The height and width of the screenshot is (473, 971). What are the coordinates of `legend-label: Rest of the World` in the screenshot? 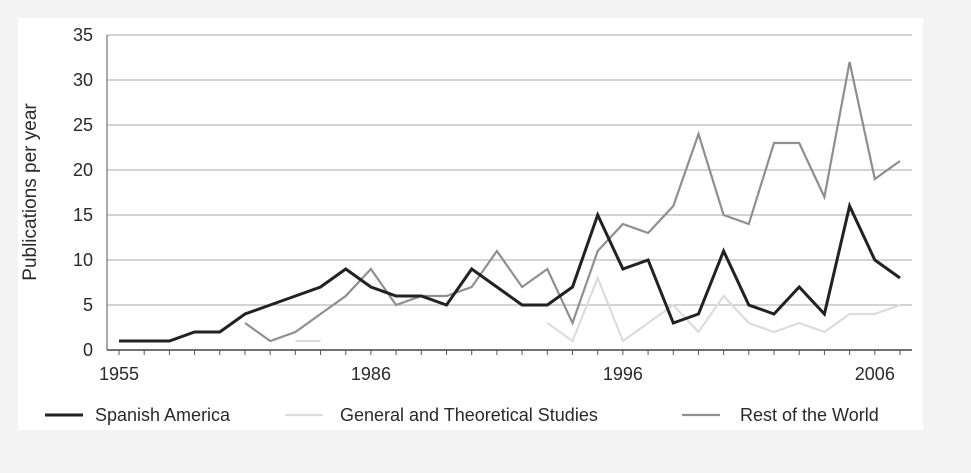 It's located at (809, 415).